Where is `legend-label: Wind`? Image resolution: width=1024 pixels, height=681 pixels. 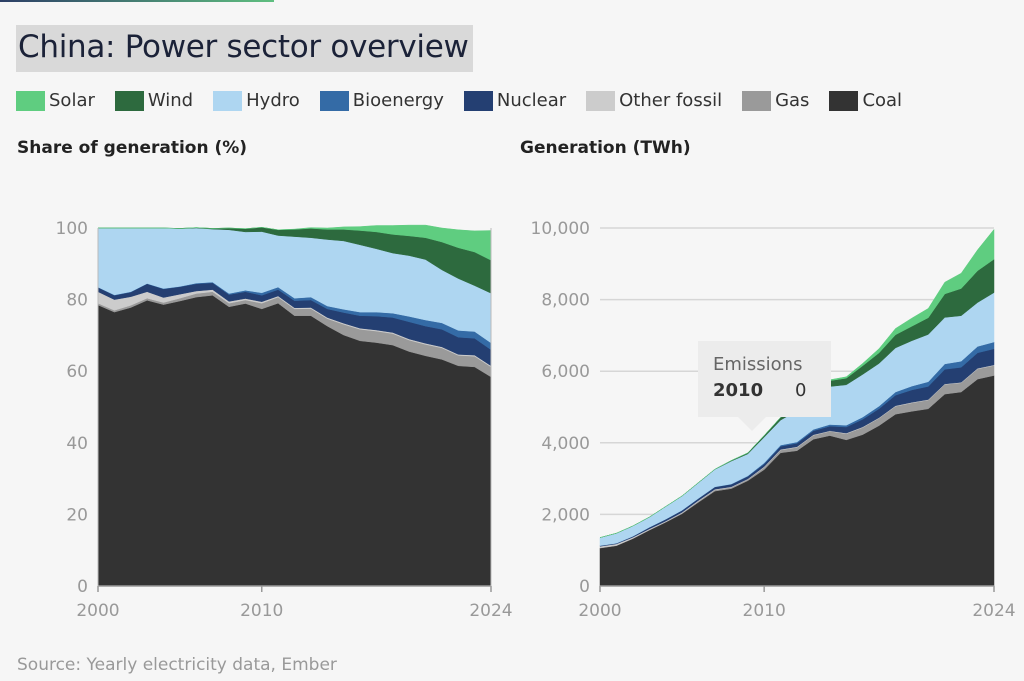
legend-label: Wind is located at coordinates (170, 100).